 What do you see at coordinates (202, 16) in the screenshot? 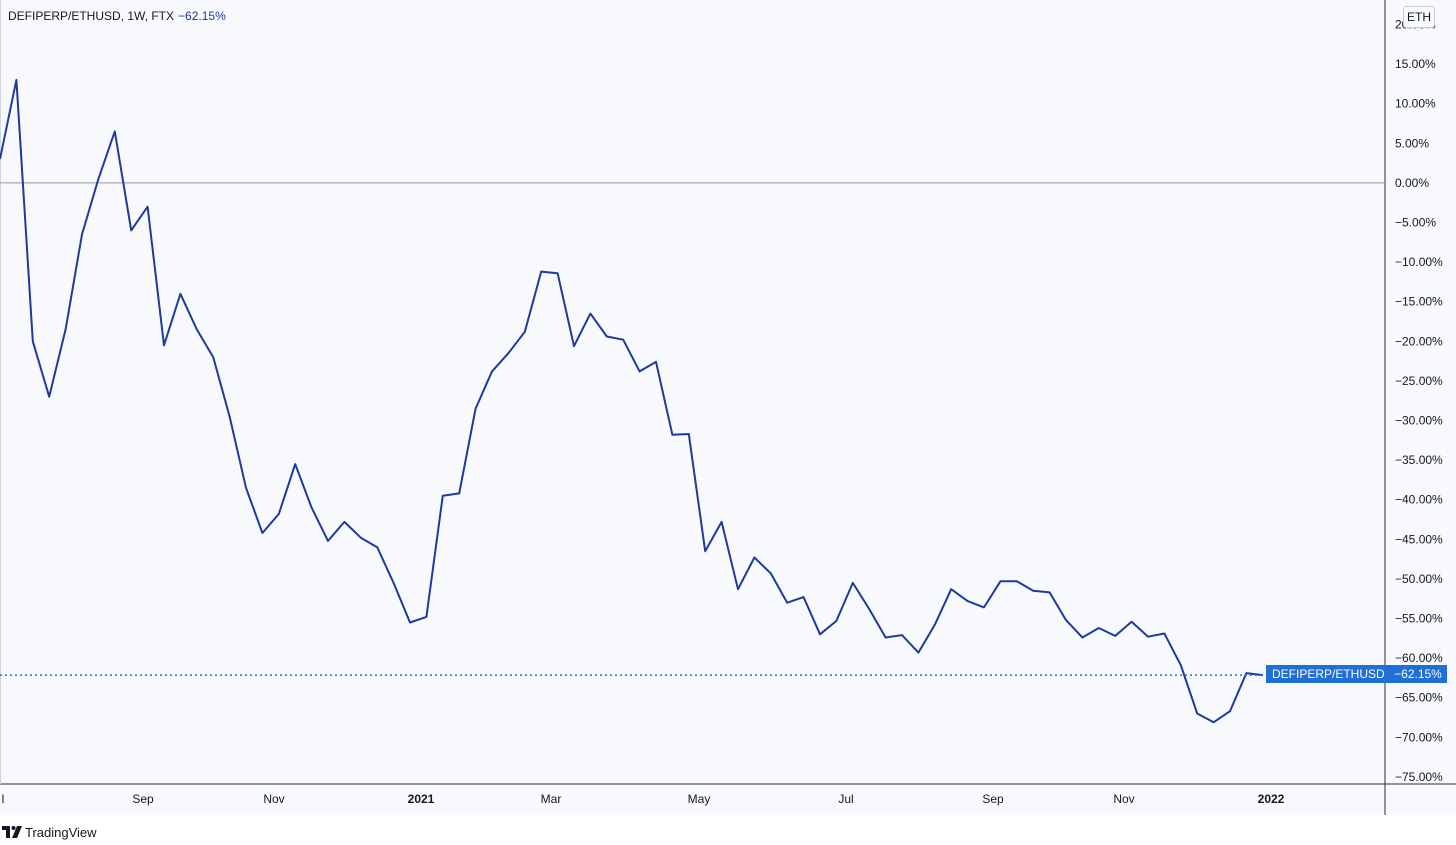
I see `change-value: −62.15%` at bounding box center [202, 16].